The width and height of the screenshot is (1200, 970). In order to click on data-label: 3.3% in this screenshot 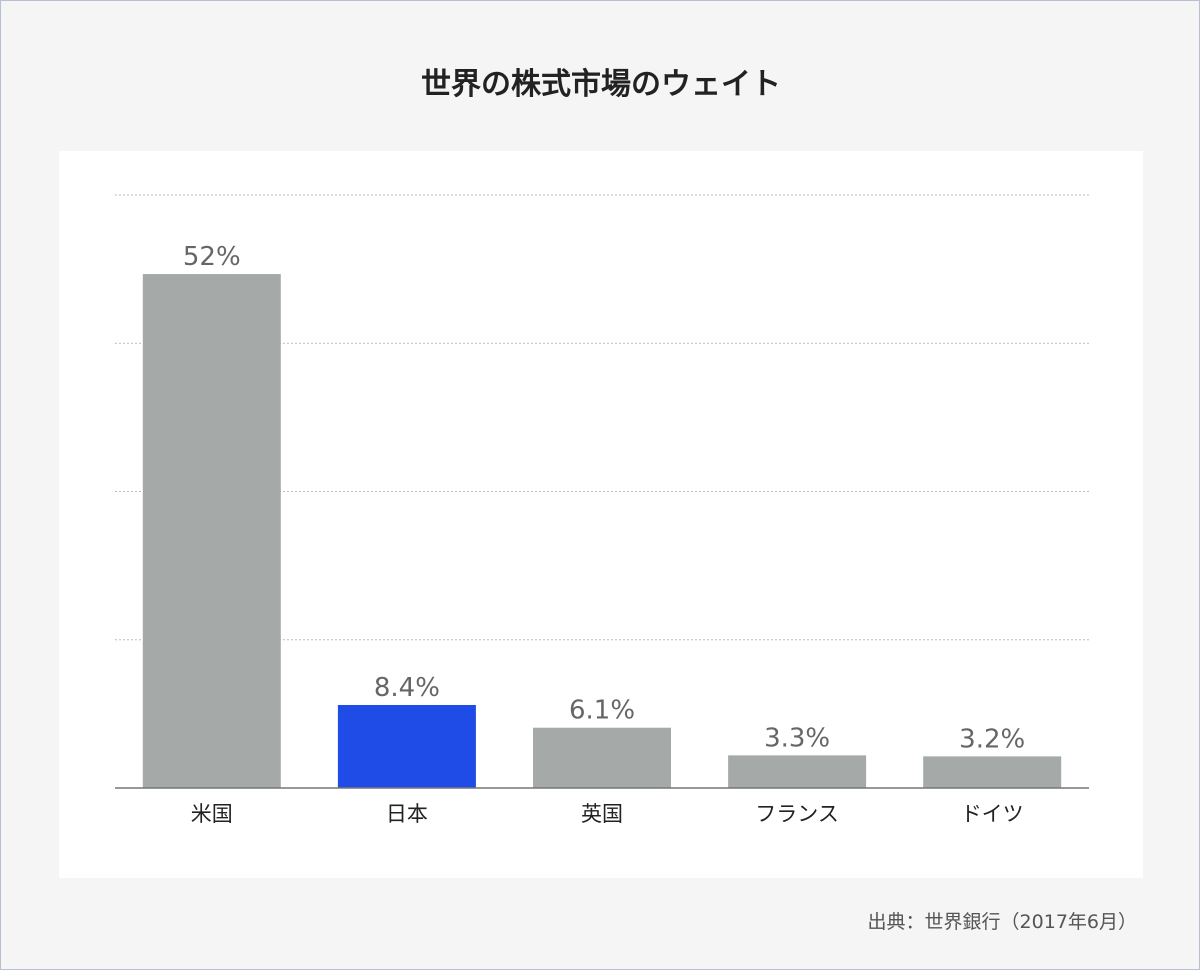, I will do `click(797, 738)`.